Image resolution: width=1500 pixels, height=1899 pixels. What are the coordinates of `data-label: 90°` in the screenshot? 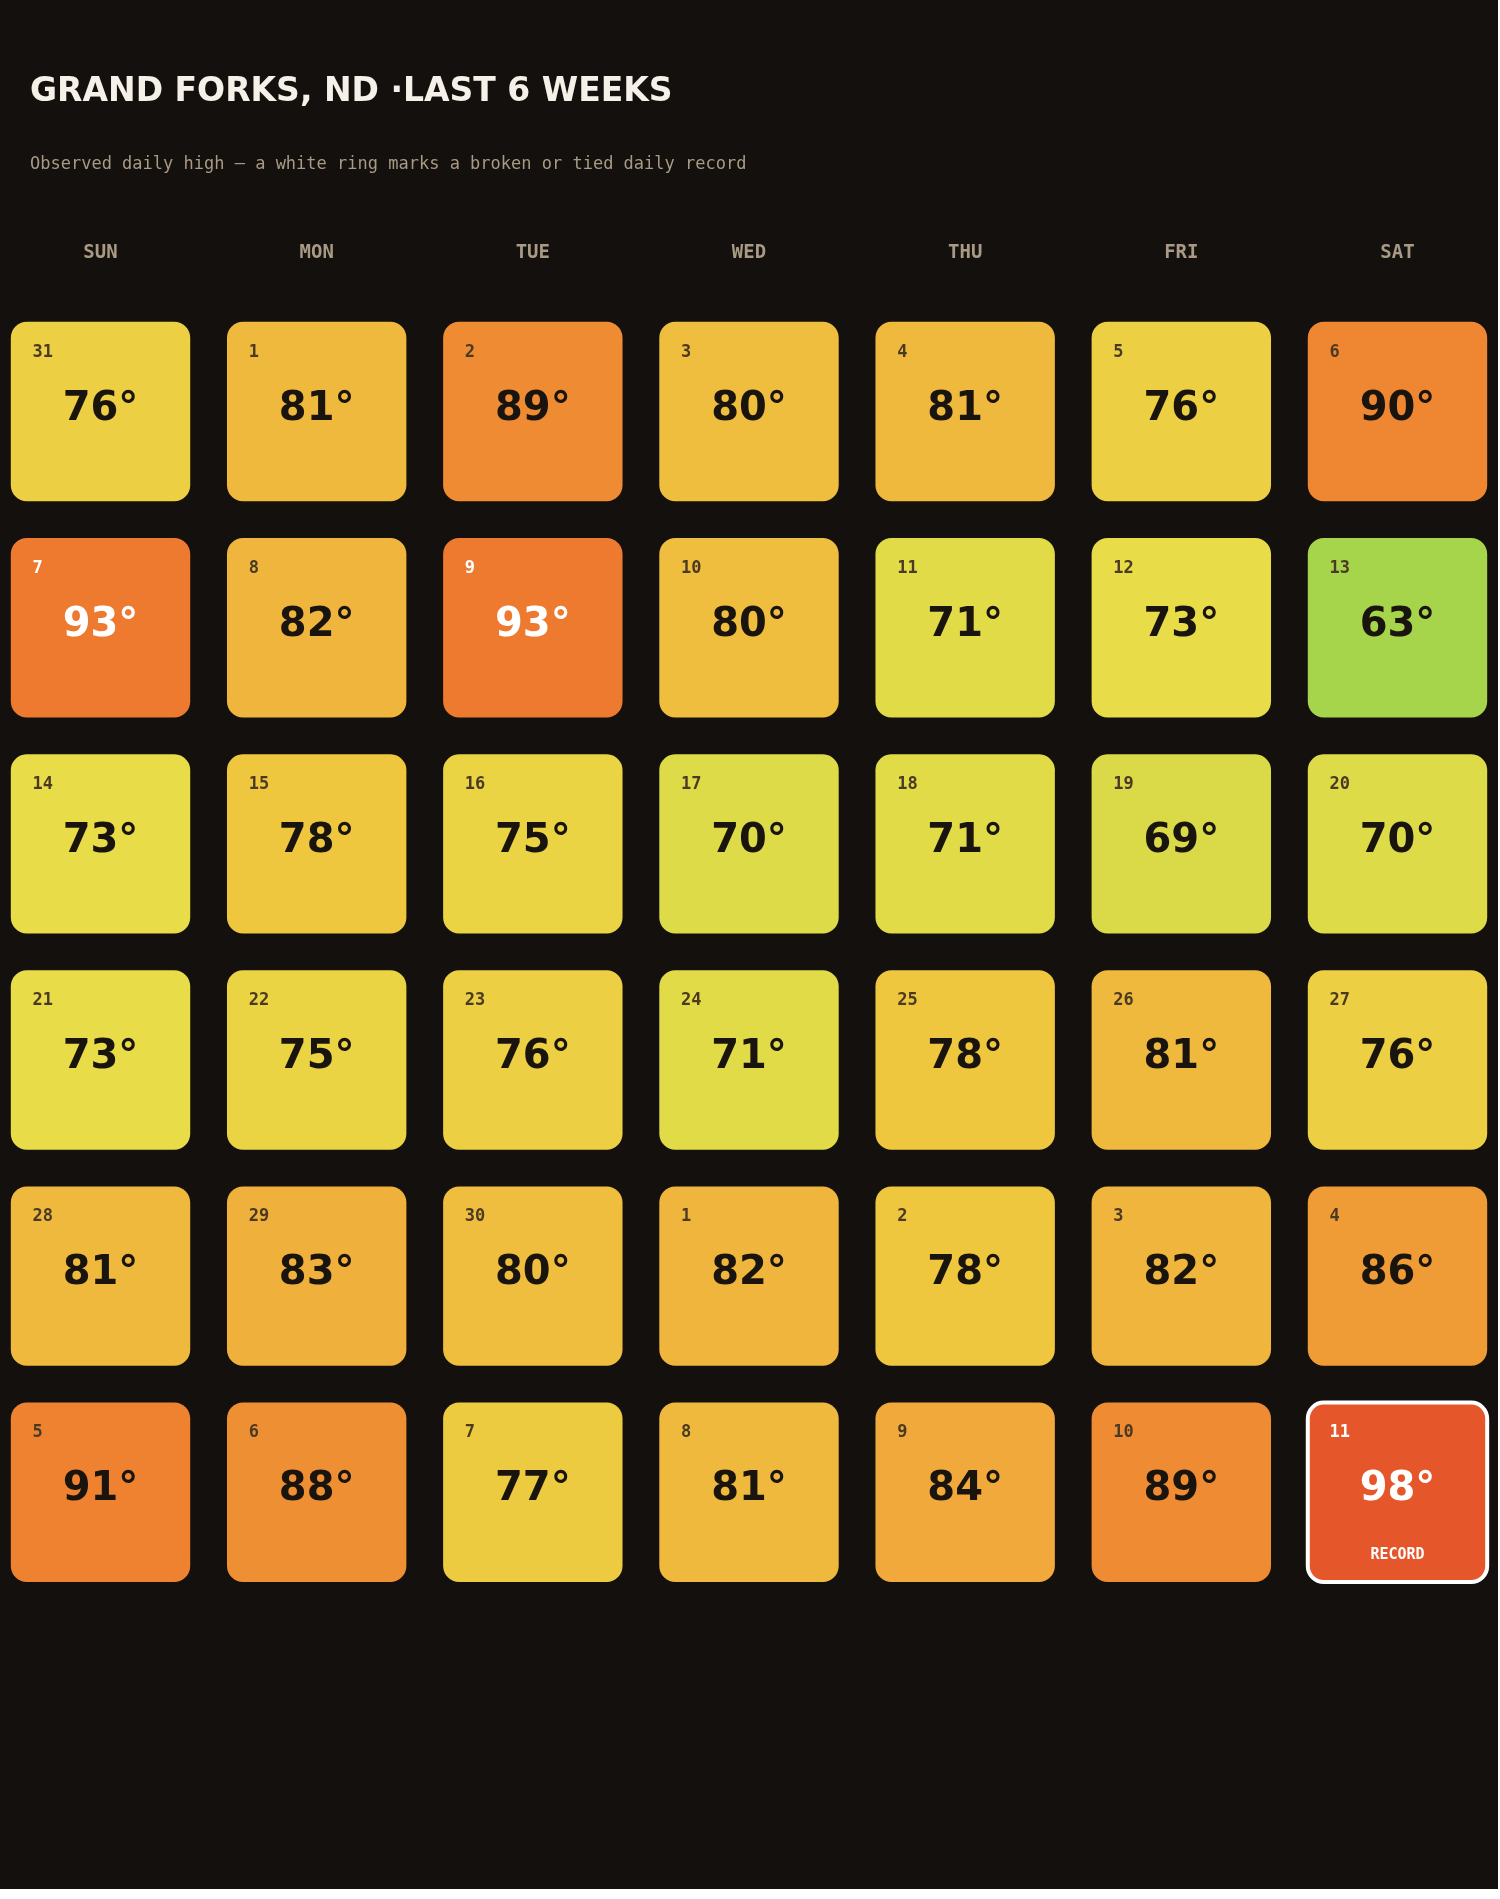 It's located at (1397, 405).